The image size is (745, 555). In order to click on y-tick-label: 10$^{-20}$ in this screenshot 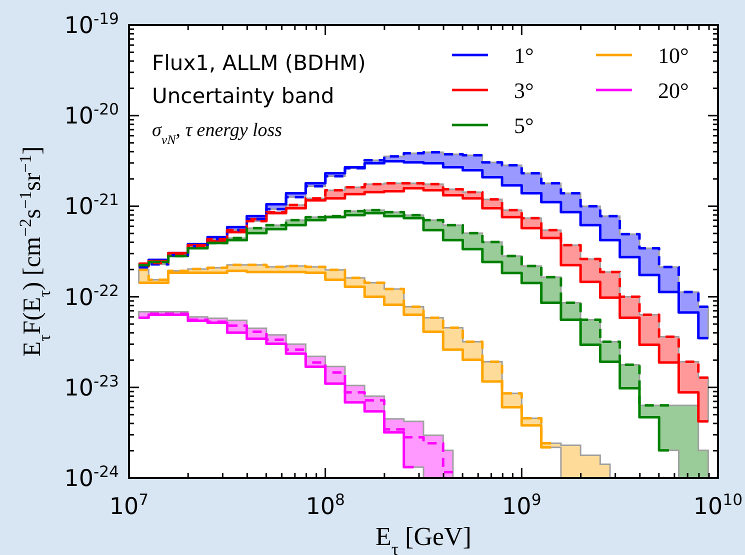, I will do `click(91, 114)`.